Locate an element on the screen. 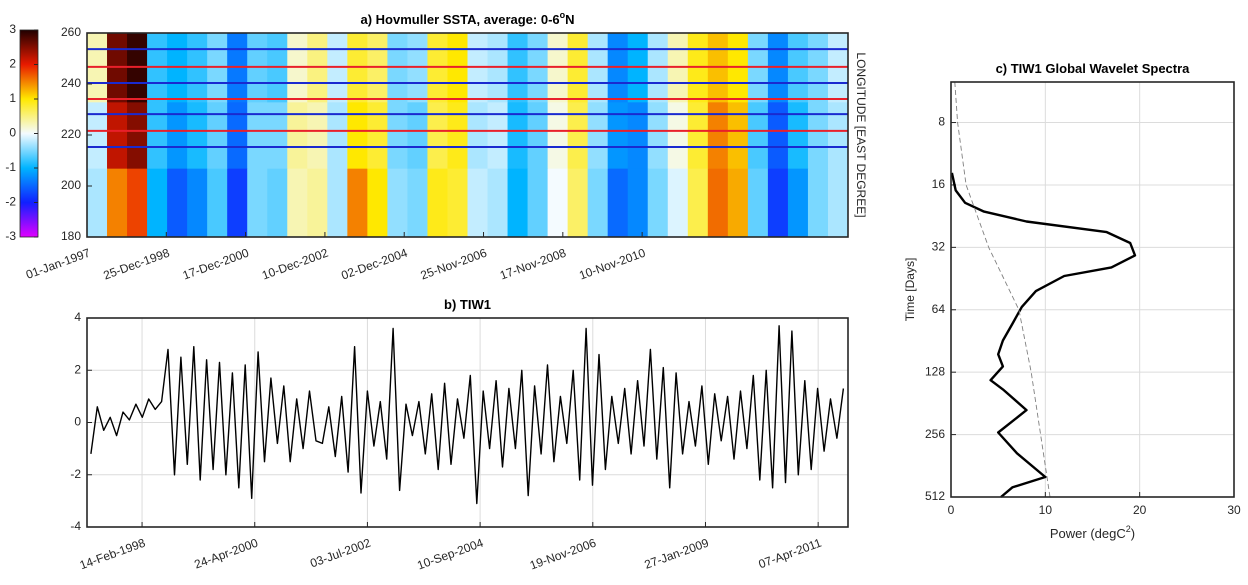 Image resolution: width=1248 pixels, height=585 pixels. x-label-text: Power (degC is located at coordinates (1088, 533).